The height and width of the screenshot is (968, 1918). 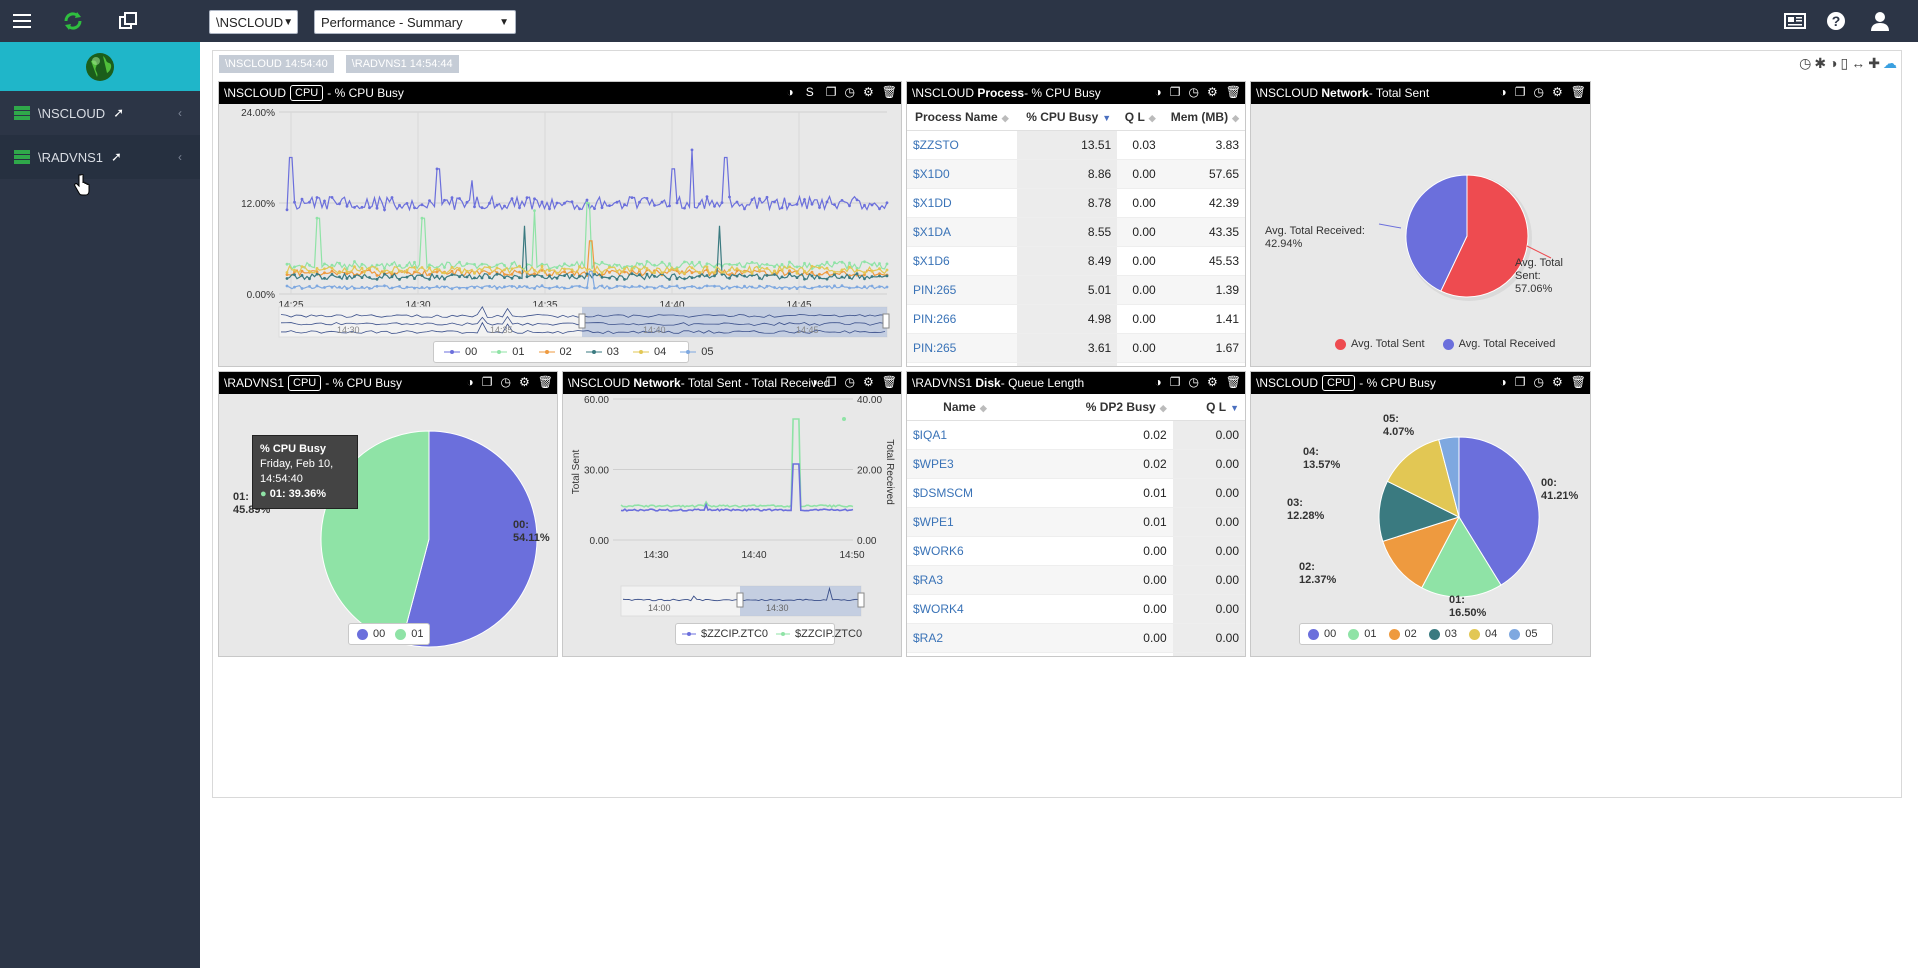 What do you see at coordinates (1139, 117) in the screenshot?
I see `column-header: Q L ◆` at bounding box center [1139, 117].